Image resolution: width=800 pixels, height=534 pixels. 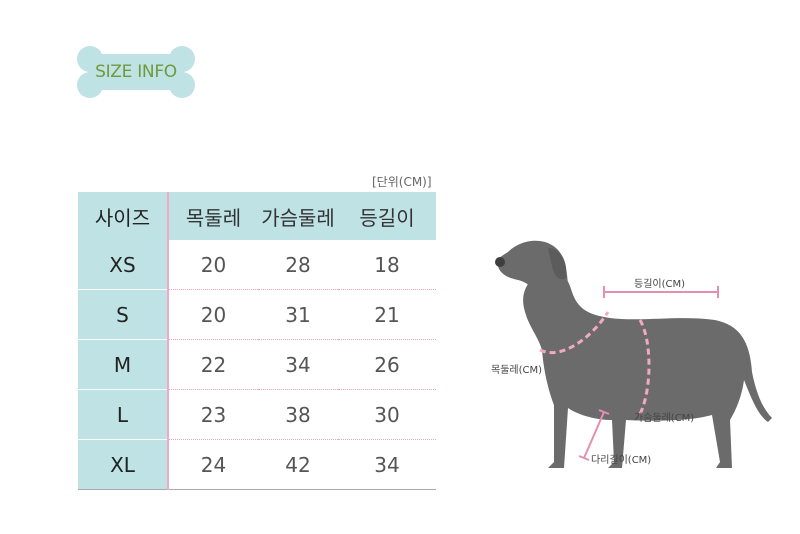 I want to click on table-row: L 23 38 30, so click(x=257, y=414).